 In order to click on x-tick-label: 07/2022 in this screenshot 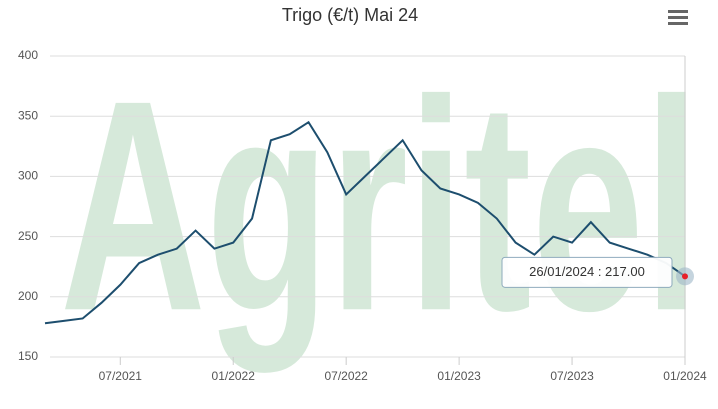, I will do `click(346, 376)`.